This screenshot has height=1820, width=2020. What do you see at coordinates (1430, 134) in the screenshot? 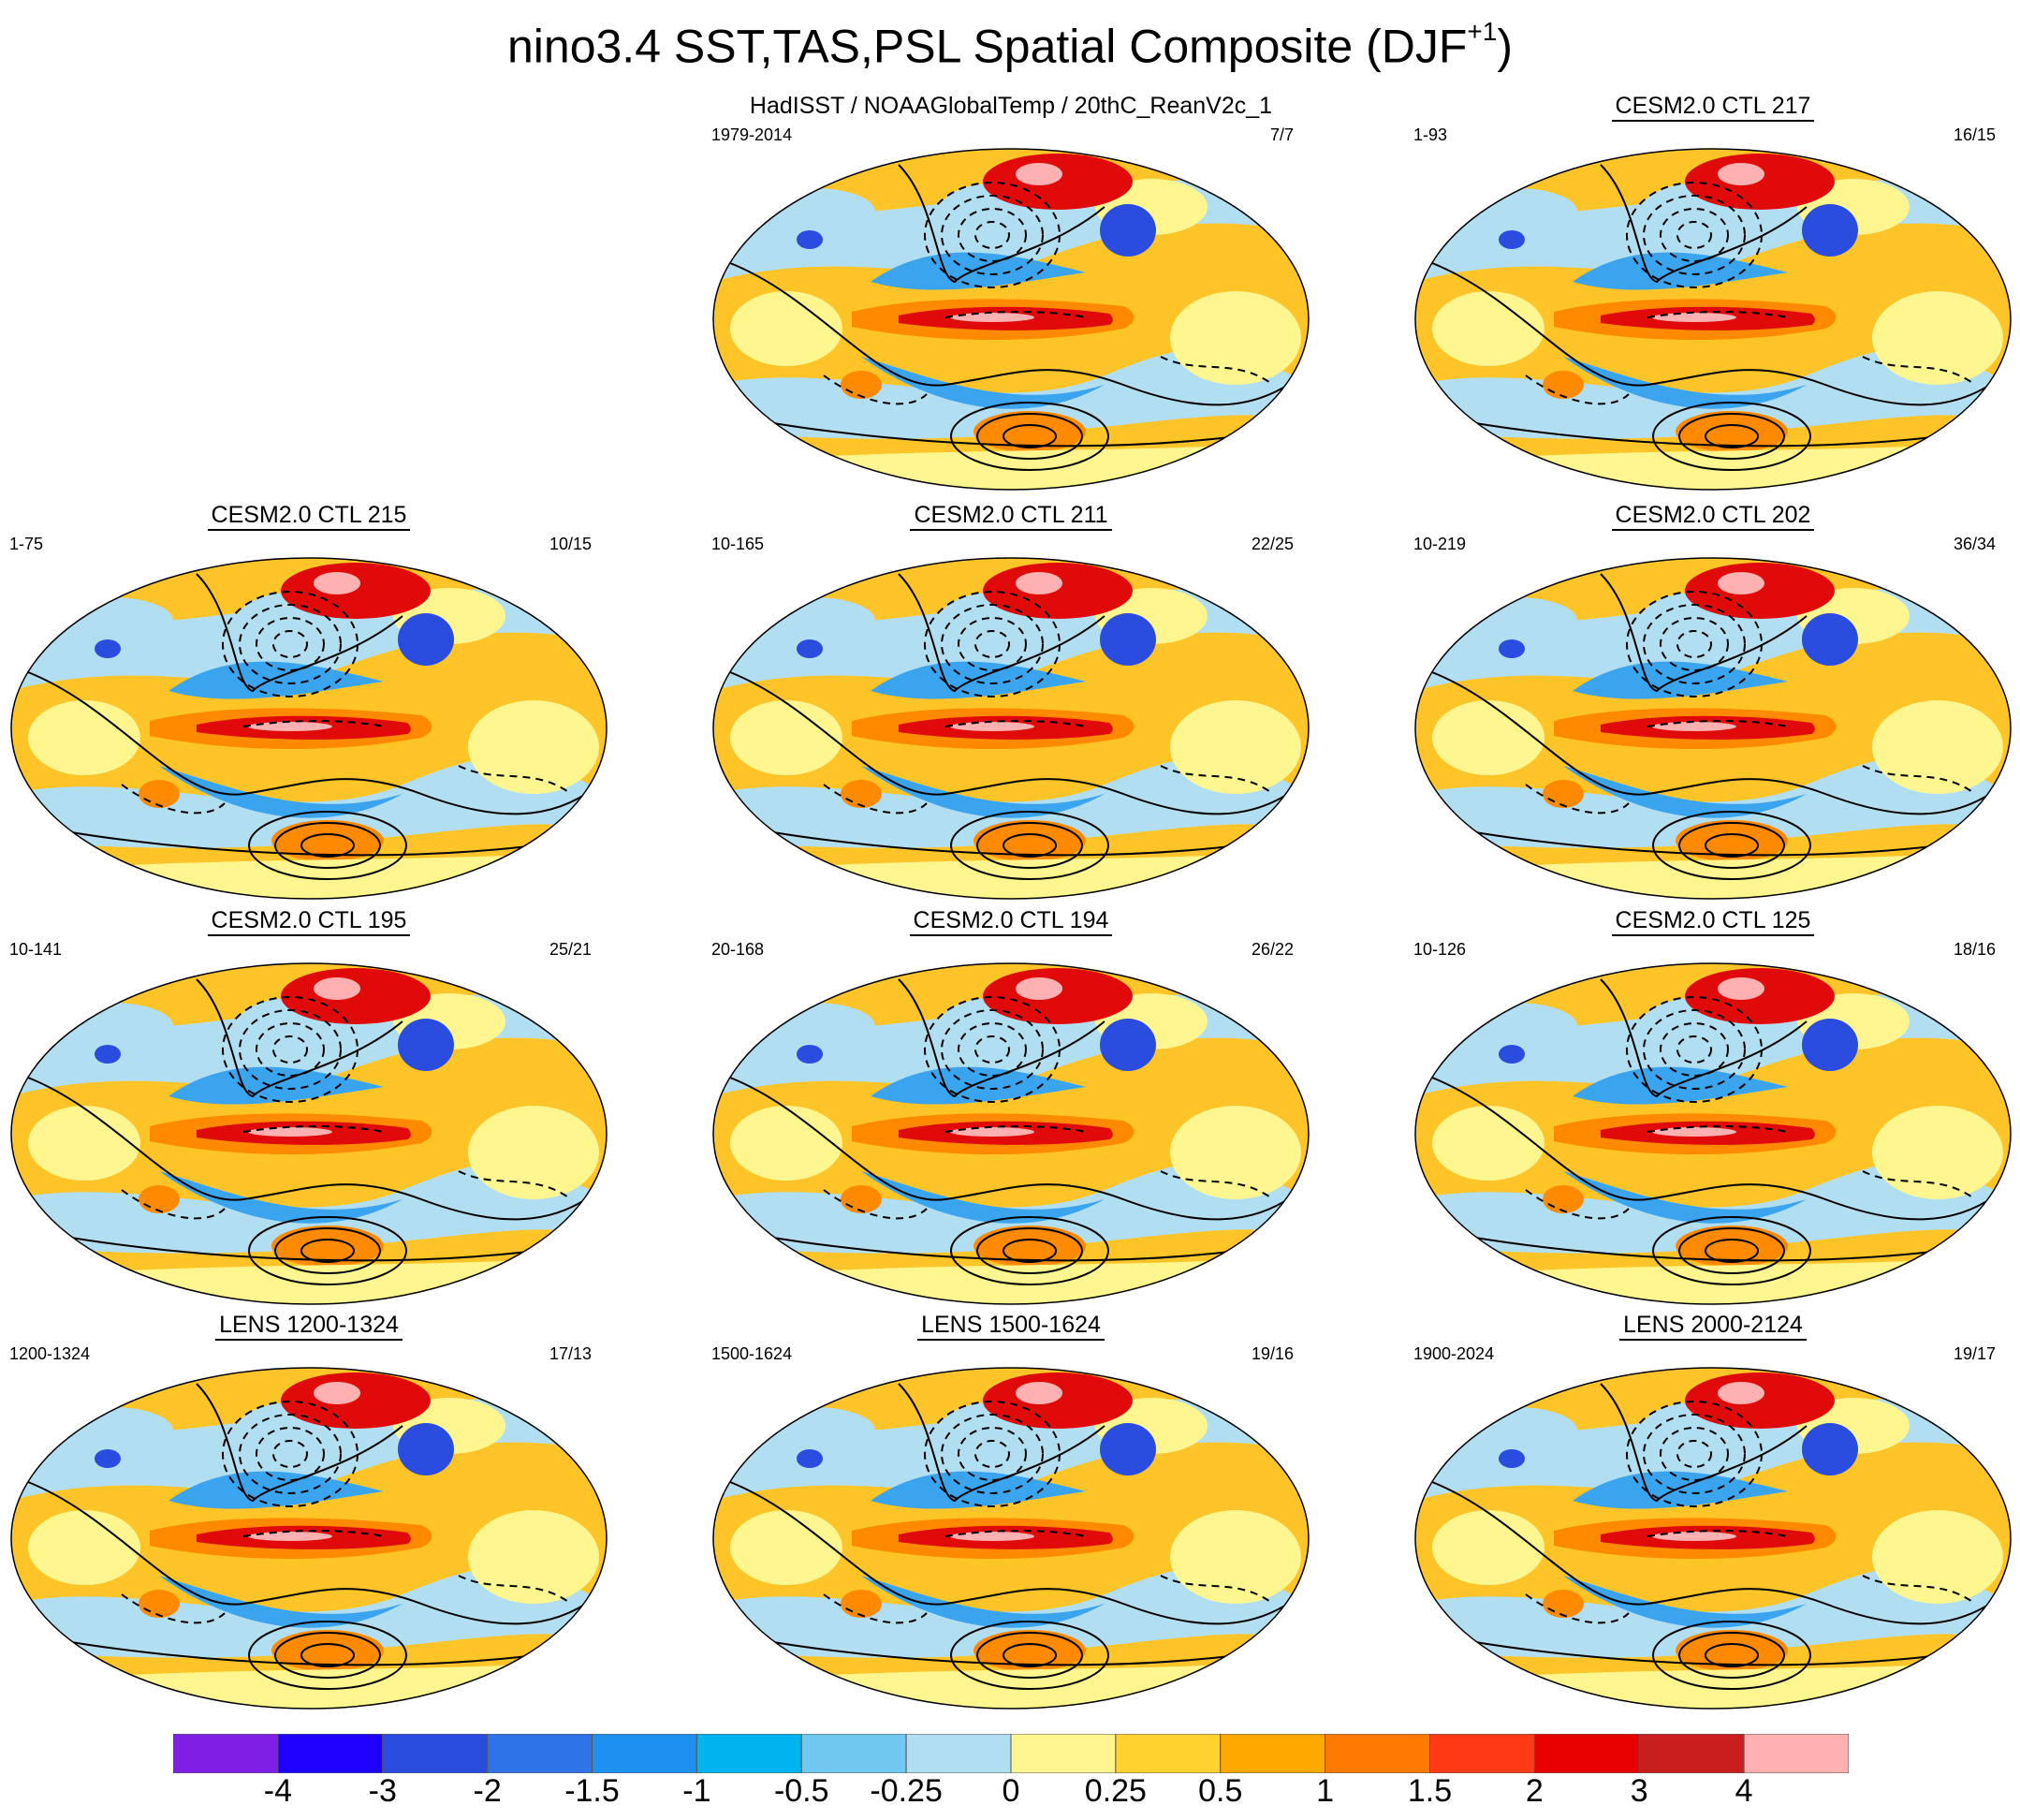
I see `panel-period-label: 1-93` at bounding box center [1430, 134].